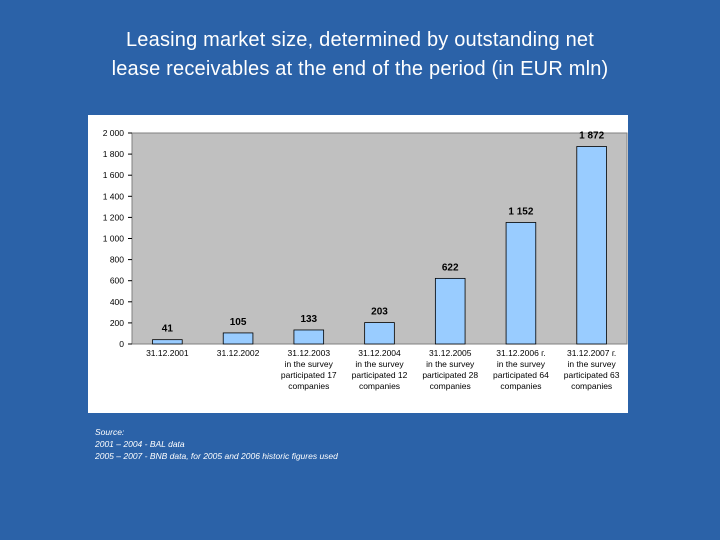 The height and width of the screenshot is (540, 720). What do you see at coordinates (238, 353) in the screenshot?
I see `category-label: 31.12.2002` at bounding box center [238, 353].